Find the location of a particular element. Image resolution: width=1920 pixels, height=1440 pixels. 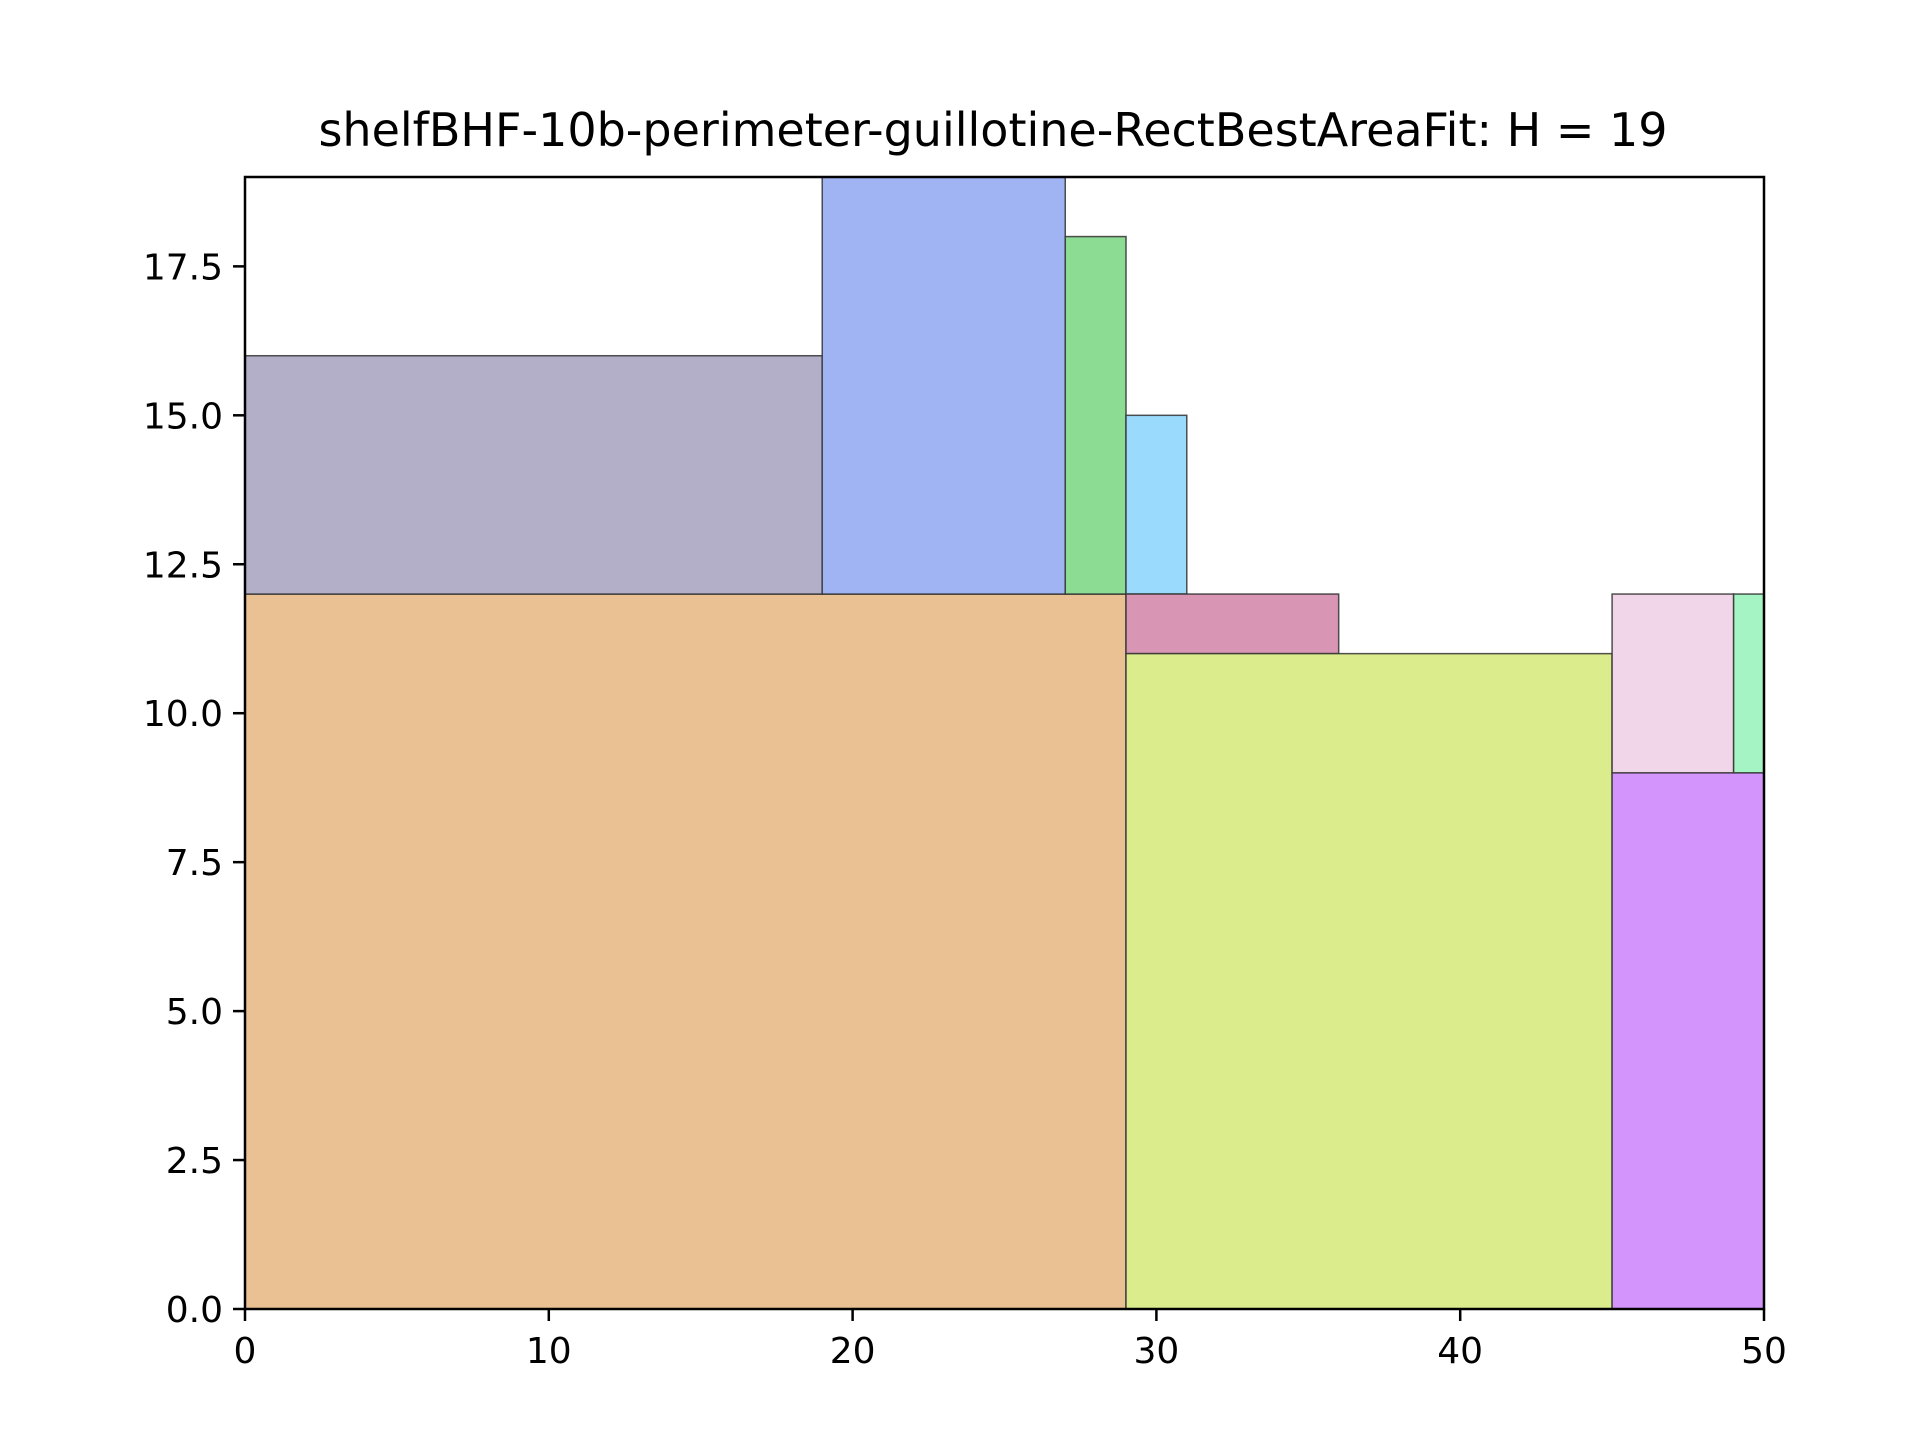

x-tick-label: 50 is located at coordinates (1764, 1351).